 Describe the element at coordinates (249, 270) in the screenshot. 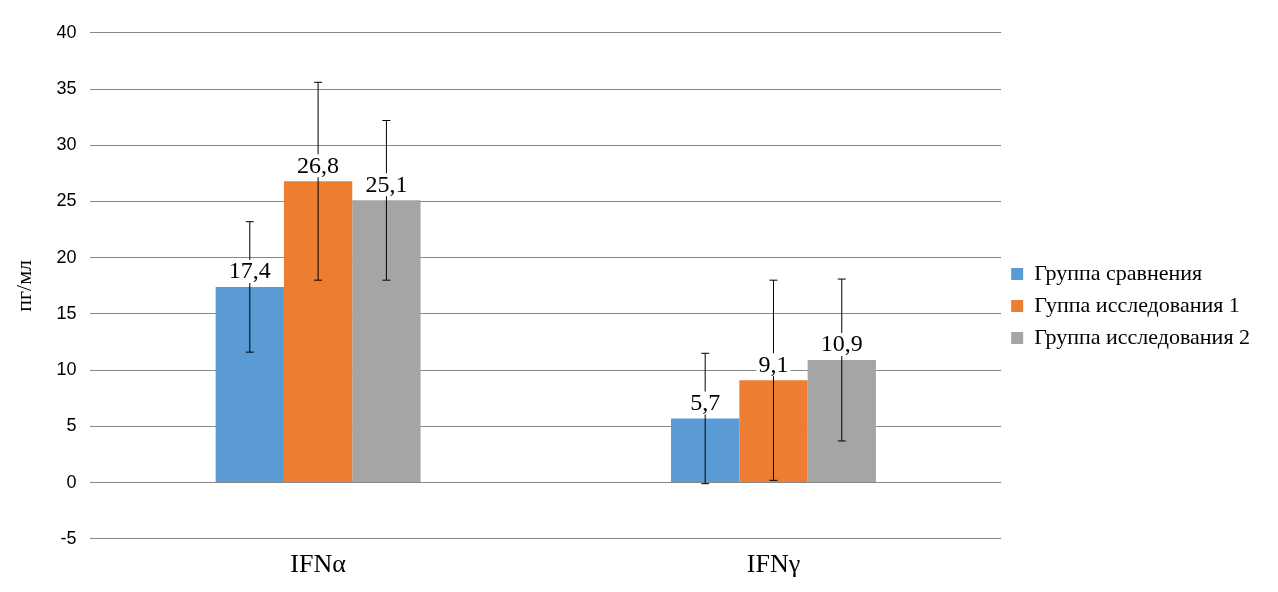

I see `data-label: 17,4` at that location.